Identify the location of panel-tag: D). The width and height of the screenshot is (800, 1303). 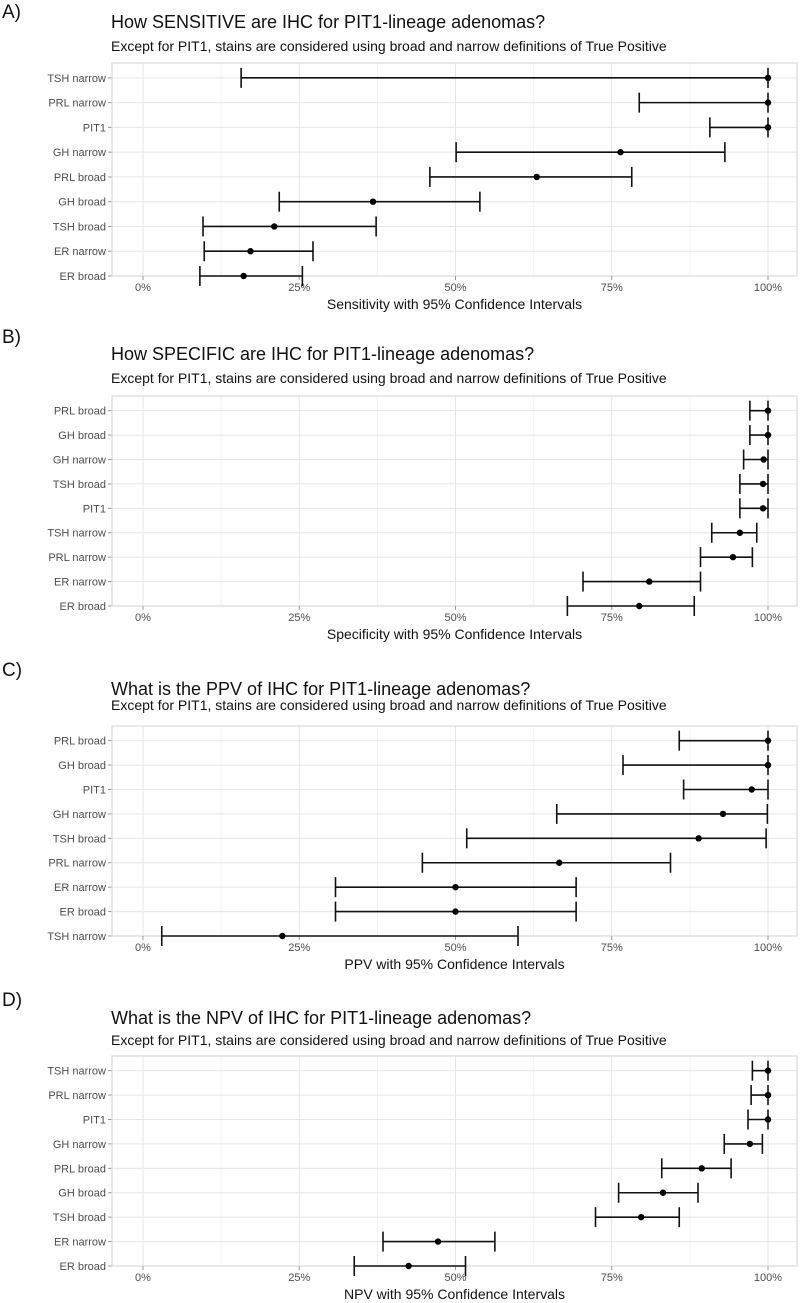
(12, 1000).